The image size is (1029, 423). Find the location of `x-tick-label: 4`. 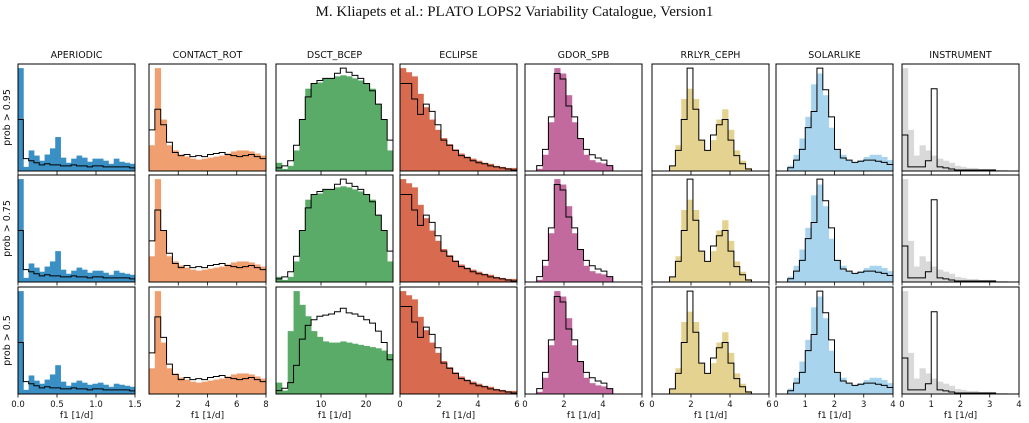

x-tick-label: 4 is located at coordinates (1018, 405).